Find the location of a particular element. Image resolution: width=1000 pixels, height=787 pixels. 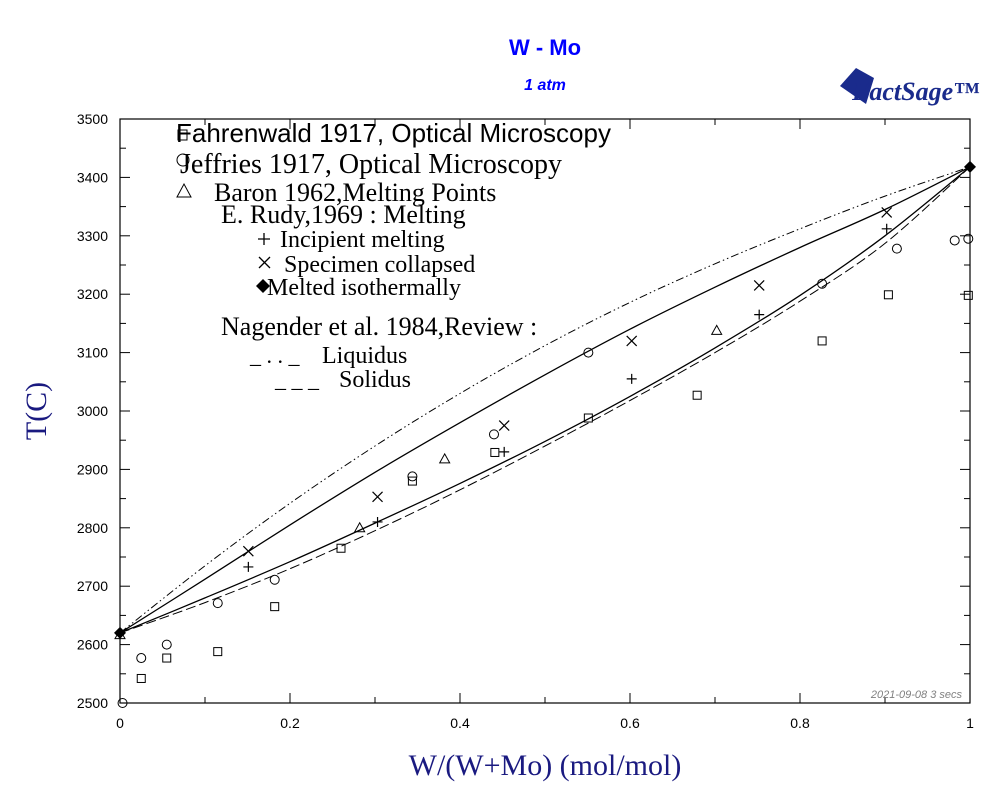

y-tick-label: 3300 is located at coordinates (92, 236).